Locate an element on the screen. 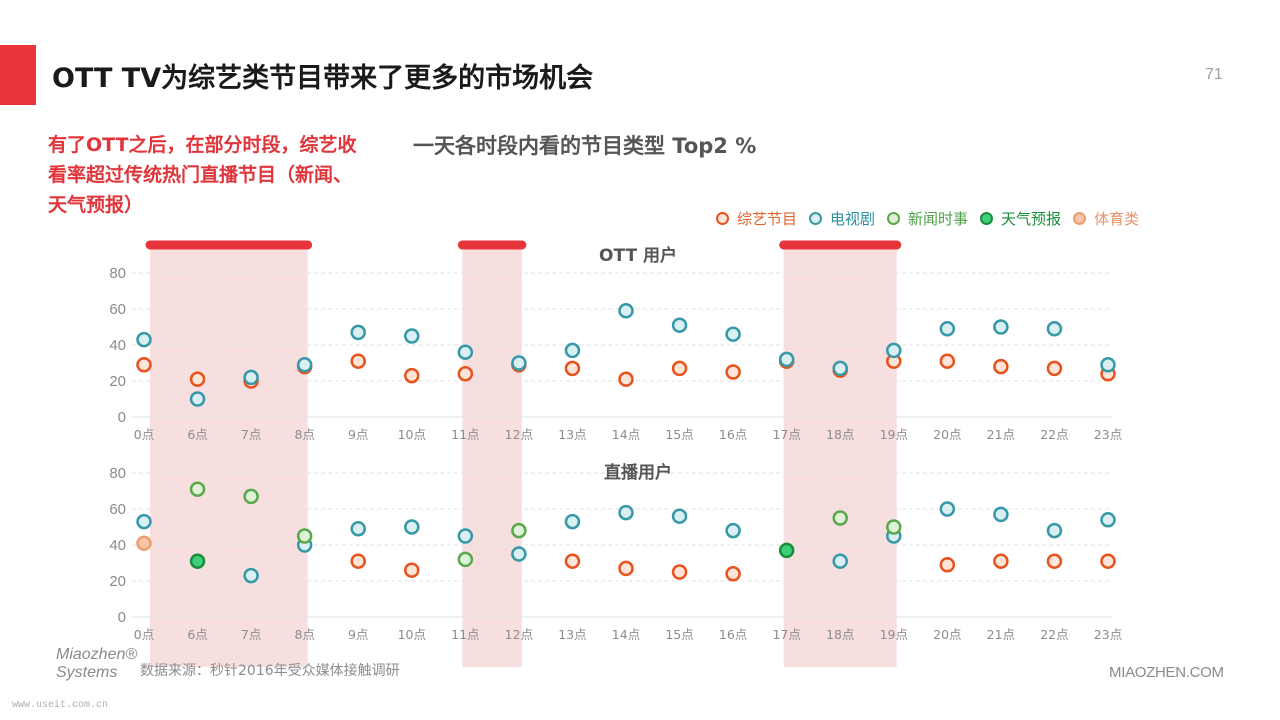 The height and width of the screenshot is (720, 1280). x-tick-label: 0点 is located at coordinates (144, 634).